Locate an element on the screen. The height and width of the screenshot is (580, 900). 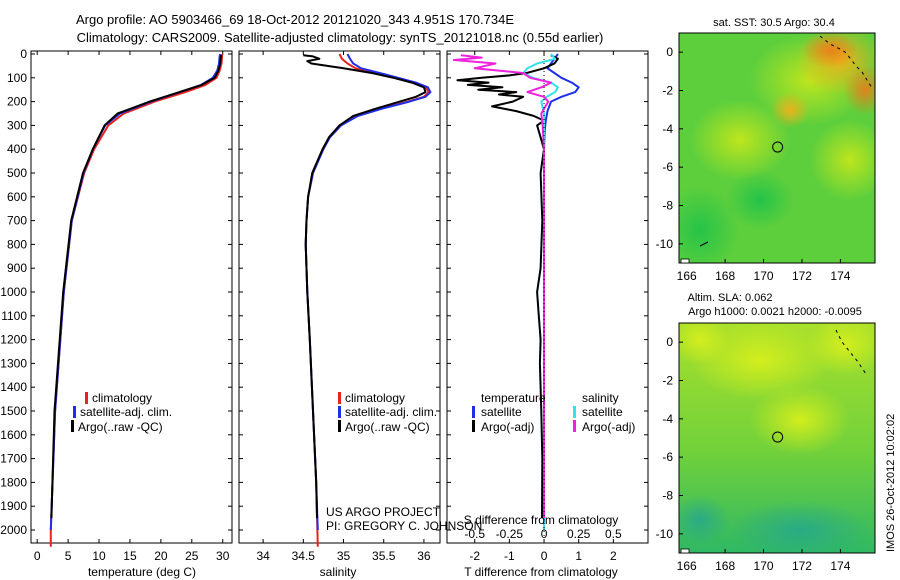
legend-swatch-climatology is located at coordinates (86, 398).